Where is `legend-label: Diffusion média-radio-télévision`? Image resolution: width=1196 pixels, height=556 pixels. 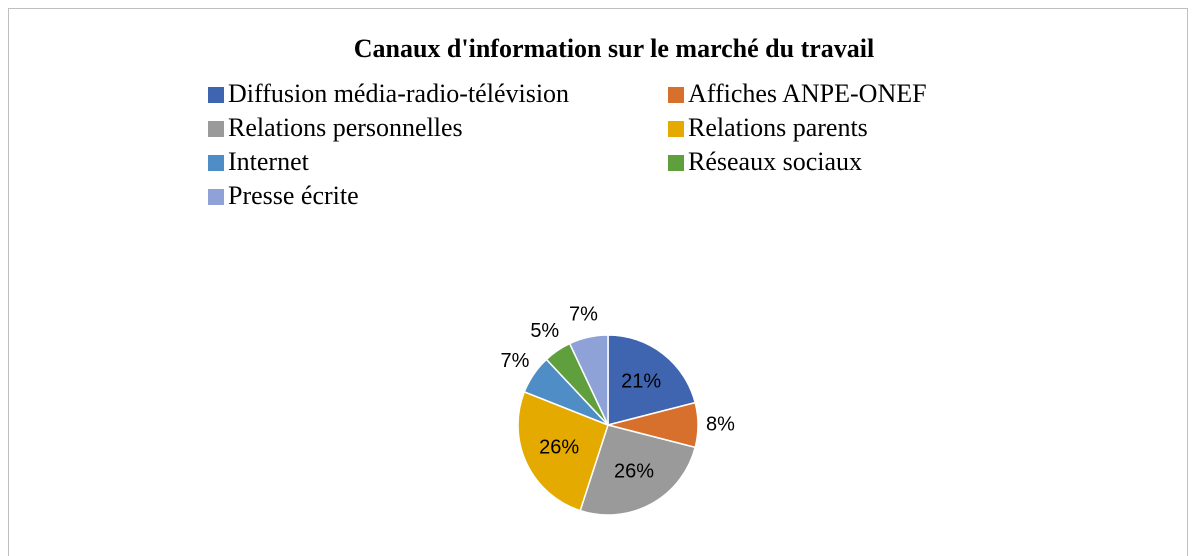 legend-label: Diffusion média-radio-télévision is located at coordinates (398, 93).